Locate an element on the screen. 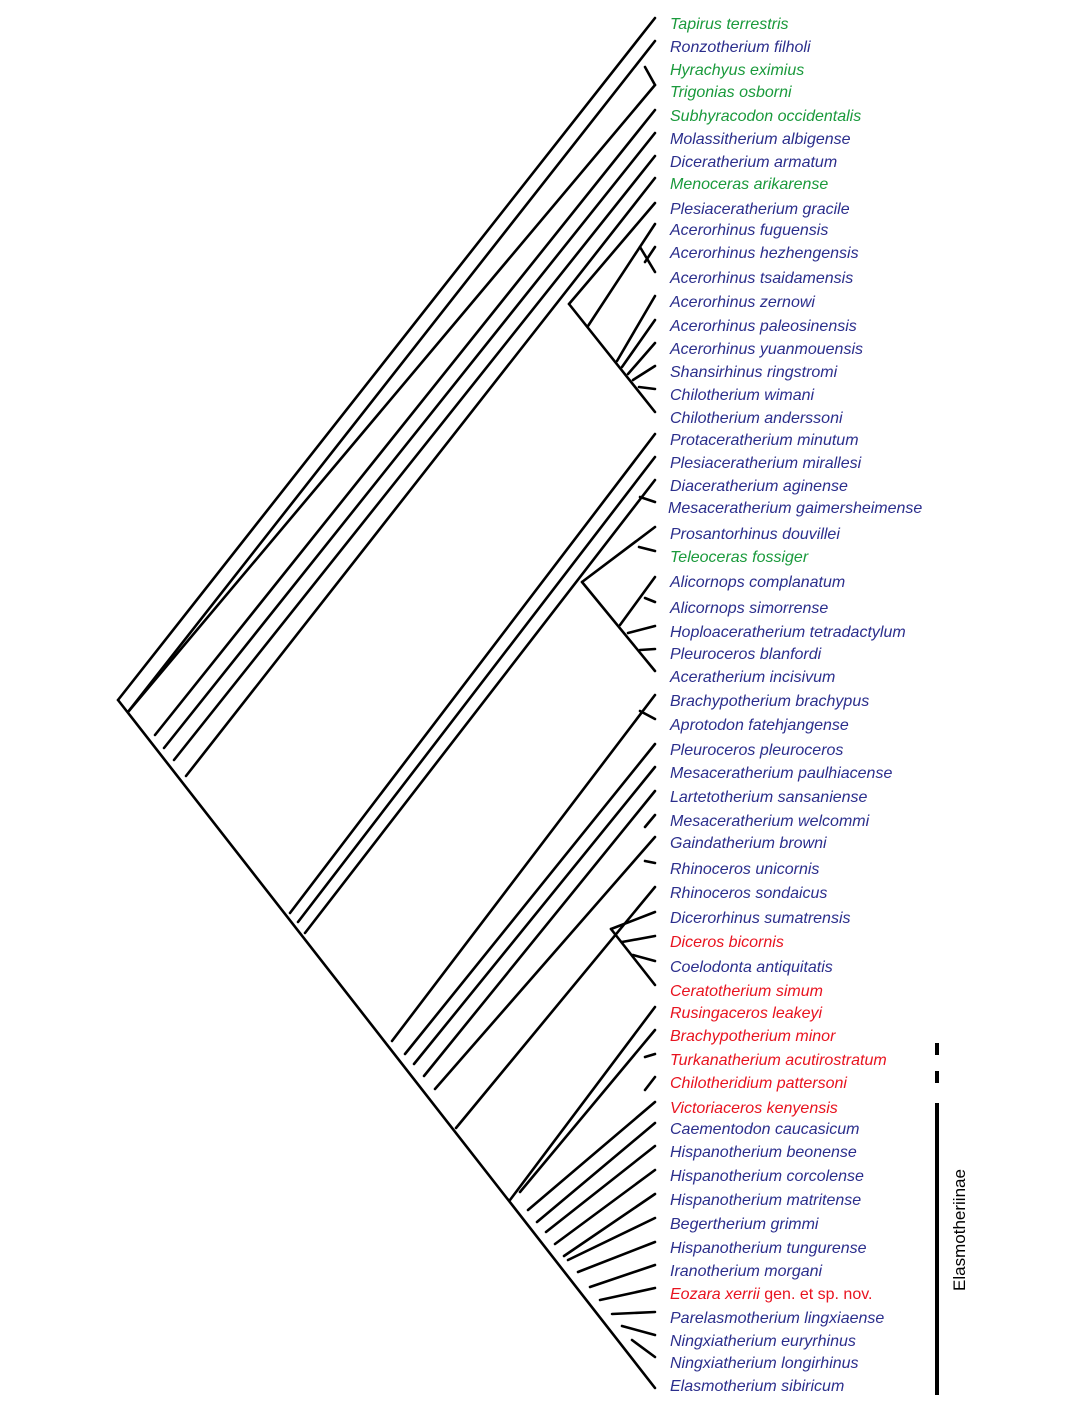 The image size is (1081, 1402). taxon-label: Elasmotherium sibiricum is located at coordinates (757, 1386).